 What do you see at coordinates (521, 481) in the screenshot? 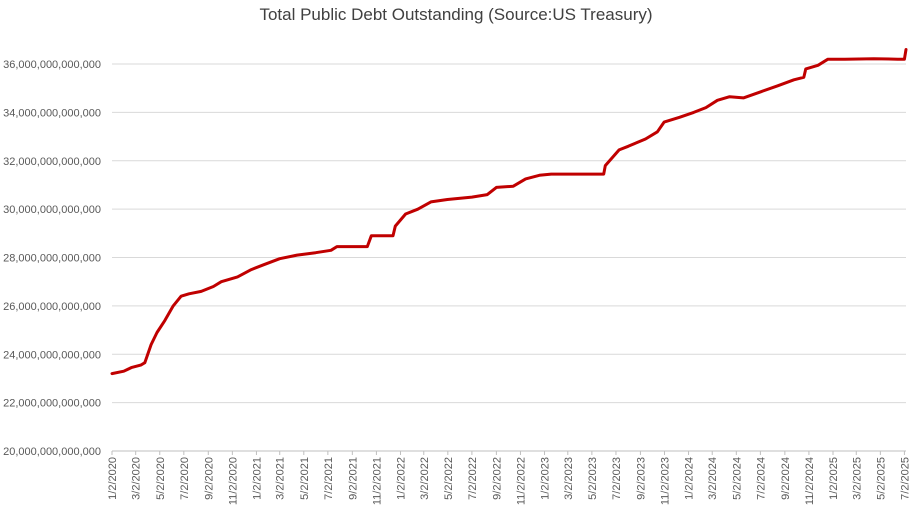
I see `x-tick-label: 11/2/2022` at bounding box center [521, 481].